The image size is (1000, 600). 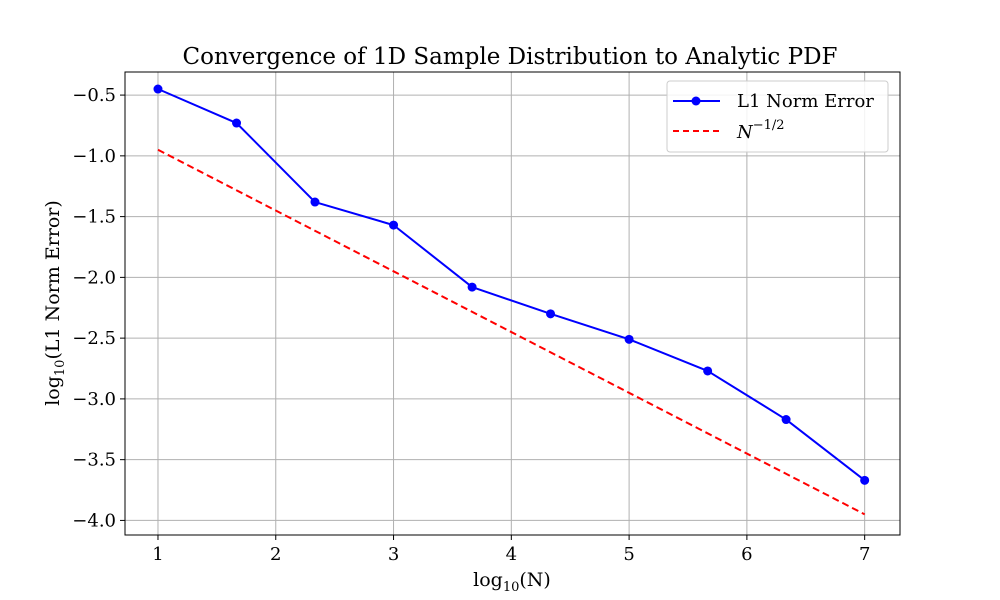 What do you see at coordinates (94, 460) in the screenshot?
I see `y-tick-label: −3.5` at bounding box center [94, 460].